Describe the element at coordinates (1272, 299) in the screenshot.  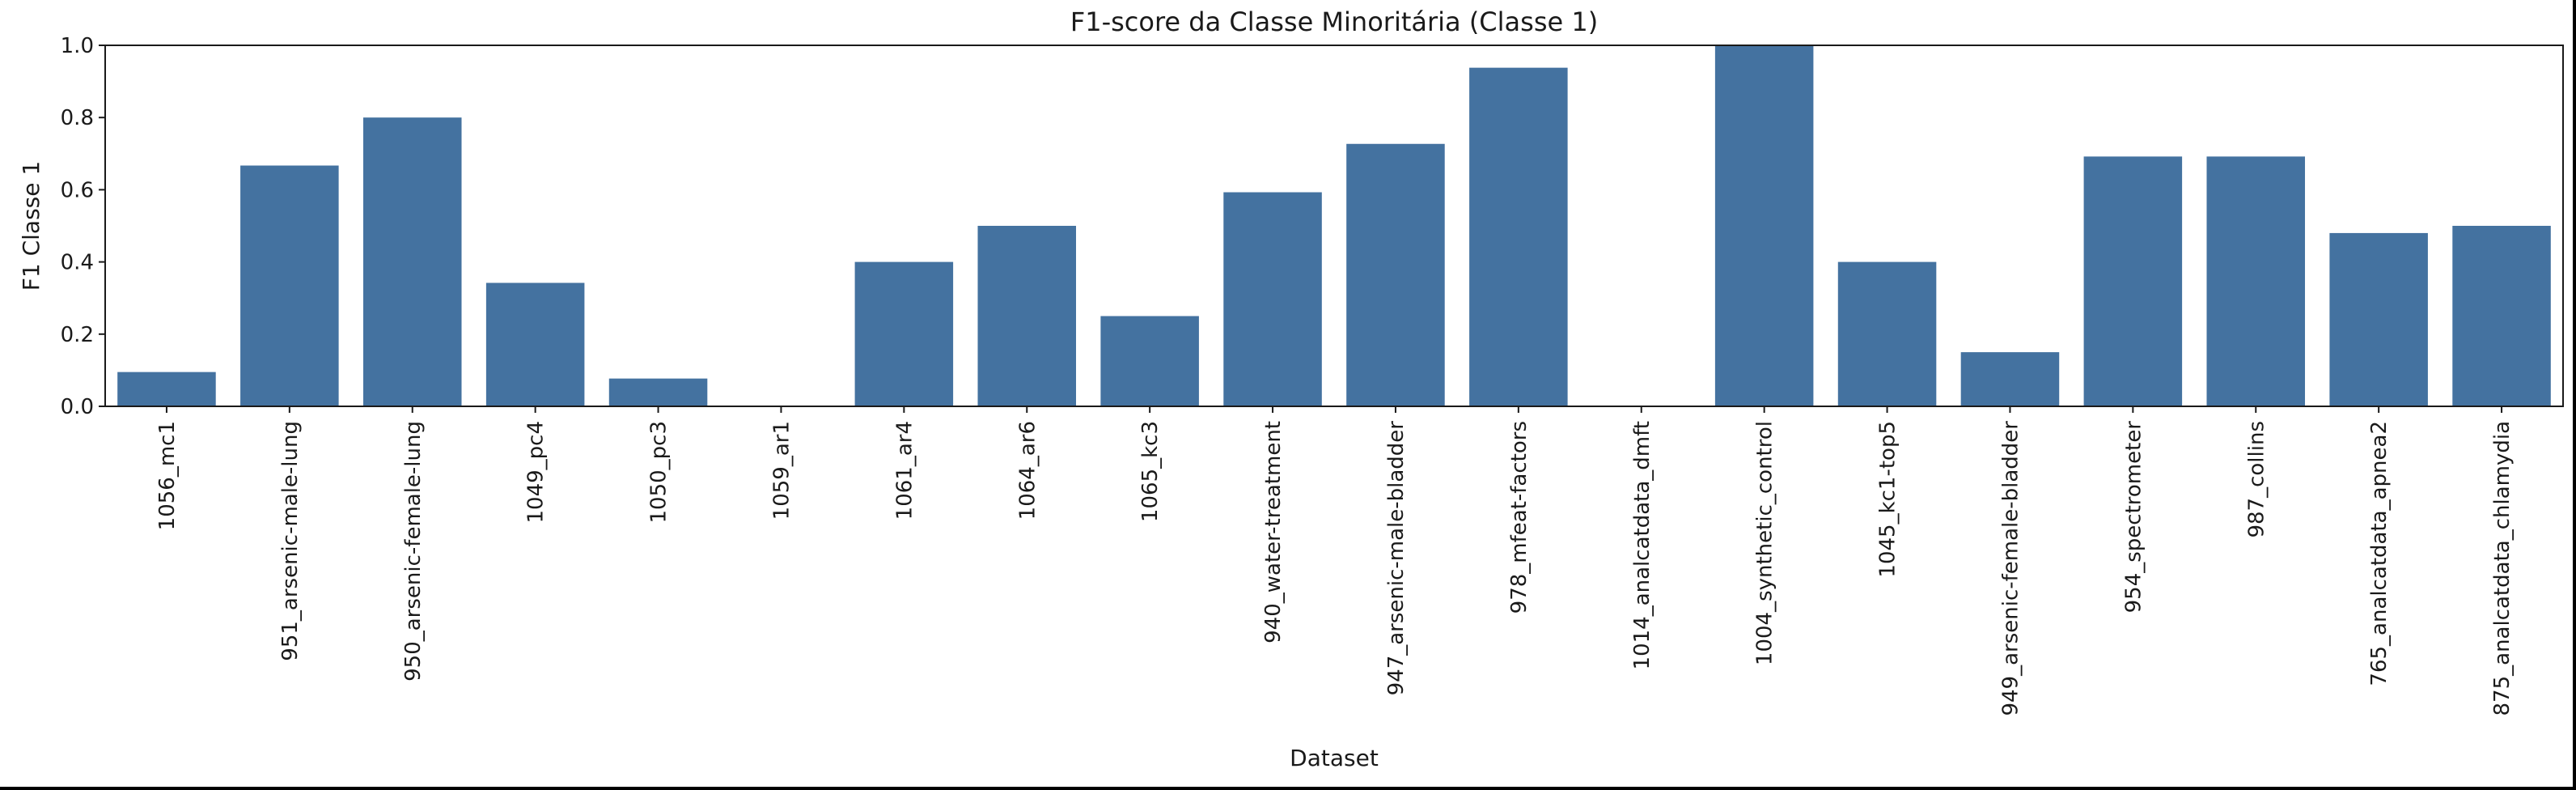
I see `bar-940_water-treatment` at that location.